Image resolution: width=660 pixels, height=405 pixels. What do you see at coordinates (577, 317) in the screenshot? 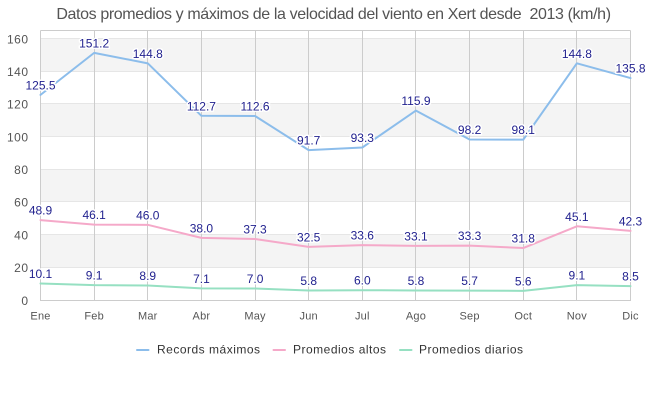
I see `svg-text: Nov` at bounding box center [577, 317].